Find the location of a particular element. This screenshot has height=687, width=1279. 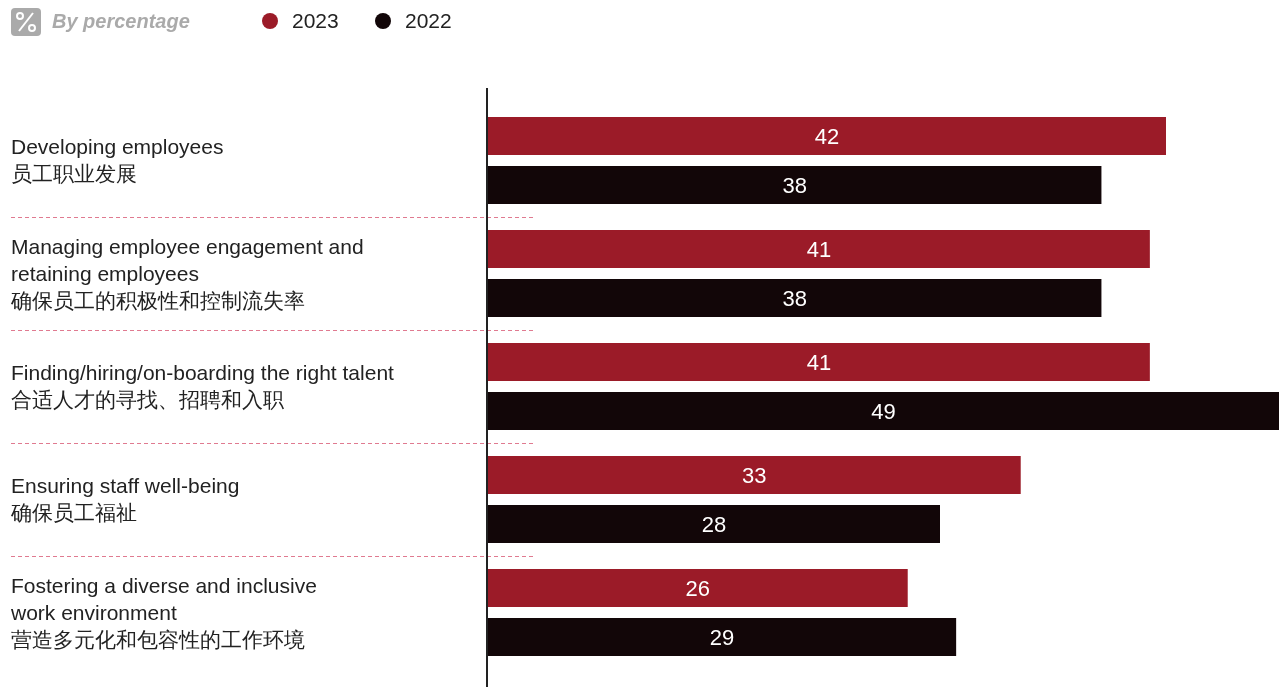

y-tick-label: Finding/hiring/on-boarding the right talent 合适人才的寻找、招聘和入职 is located at coordinates (203, 386).